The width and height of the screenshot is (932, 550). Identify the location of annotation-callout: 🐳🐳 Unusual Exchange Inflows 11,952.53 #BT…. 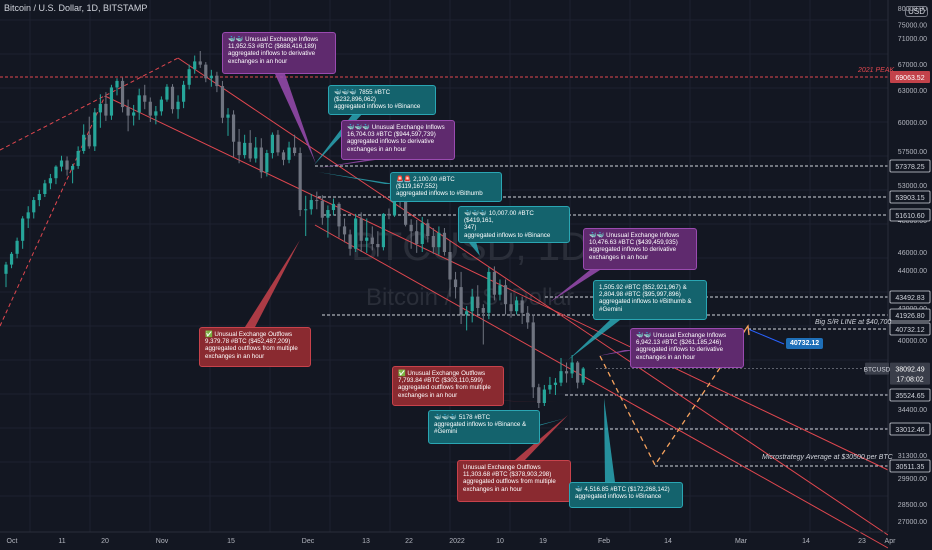
(279, 53).